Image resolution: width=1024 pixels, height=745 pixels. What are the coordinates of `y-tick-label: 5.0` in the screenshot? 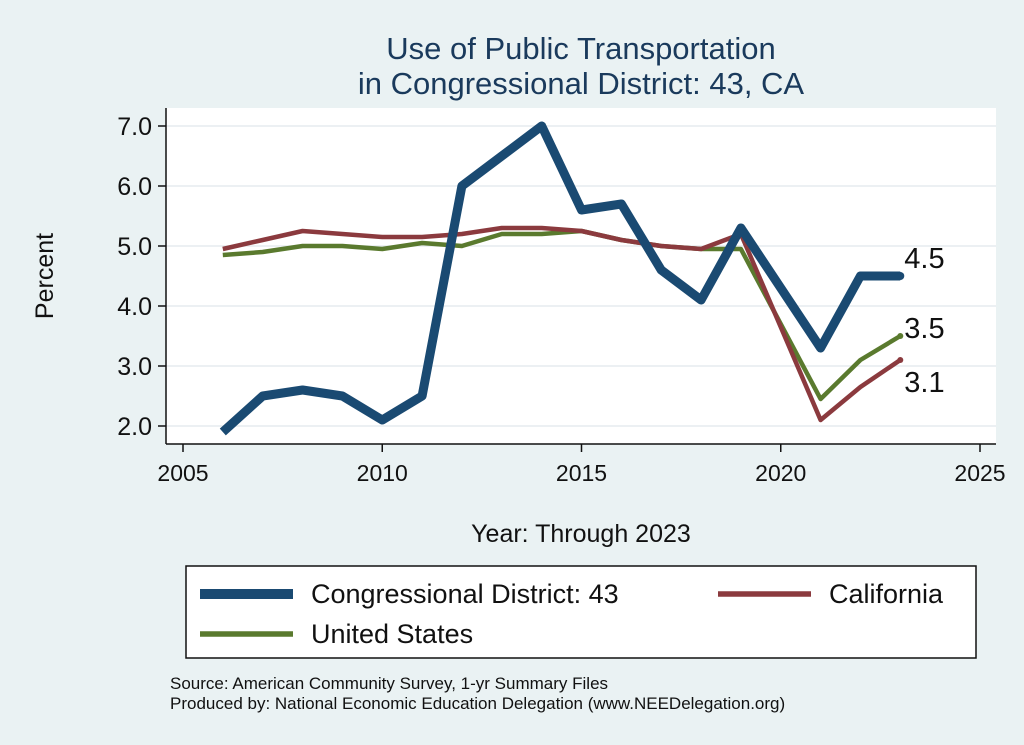 It's located at (134, 247).